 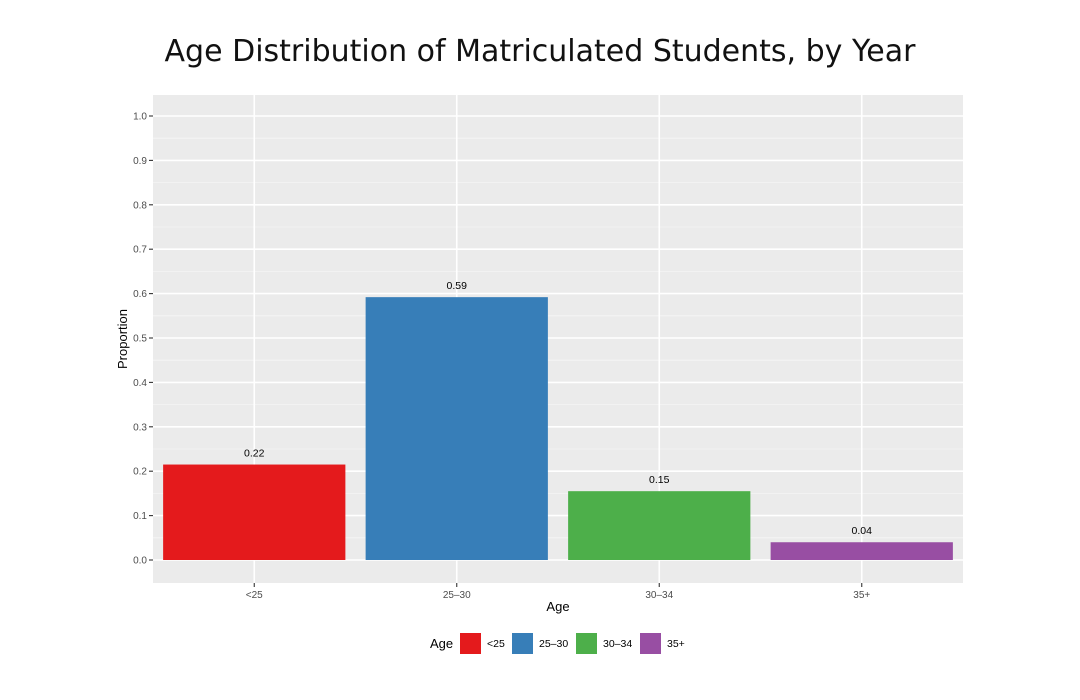 I want to click on legend-label: <25, so click(x=496, y=644).